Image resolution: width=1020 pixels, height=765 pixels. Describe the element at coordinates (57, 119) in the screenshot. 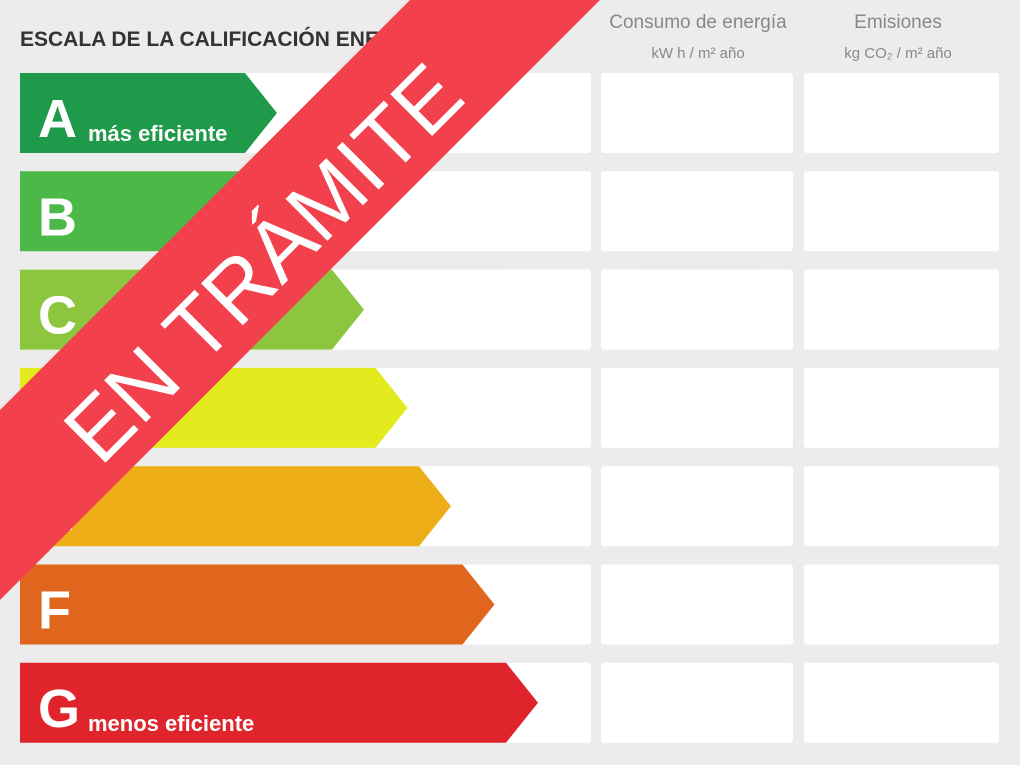

I see `grade-letter: A` at that location.